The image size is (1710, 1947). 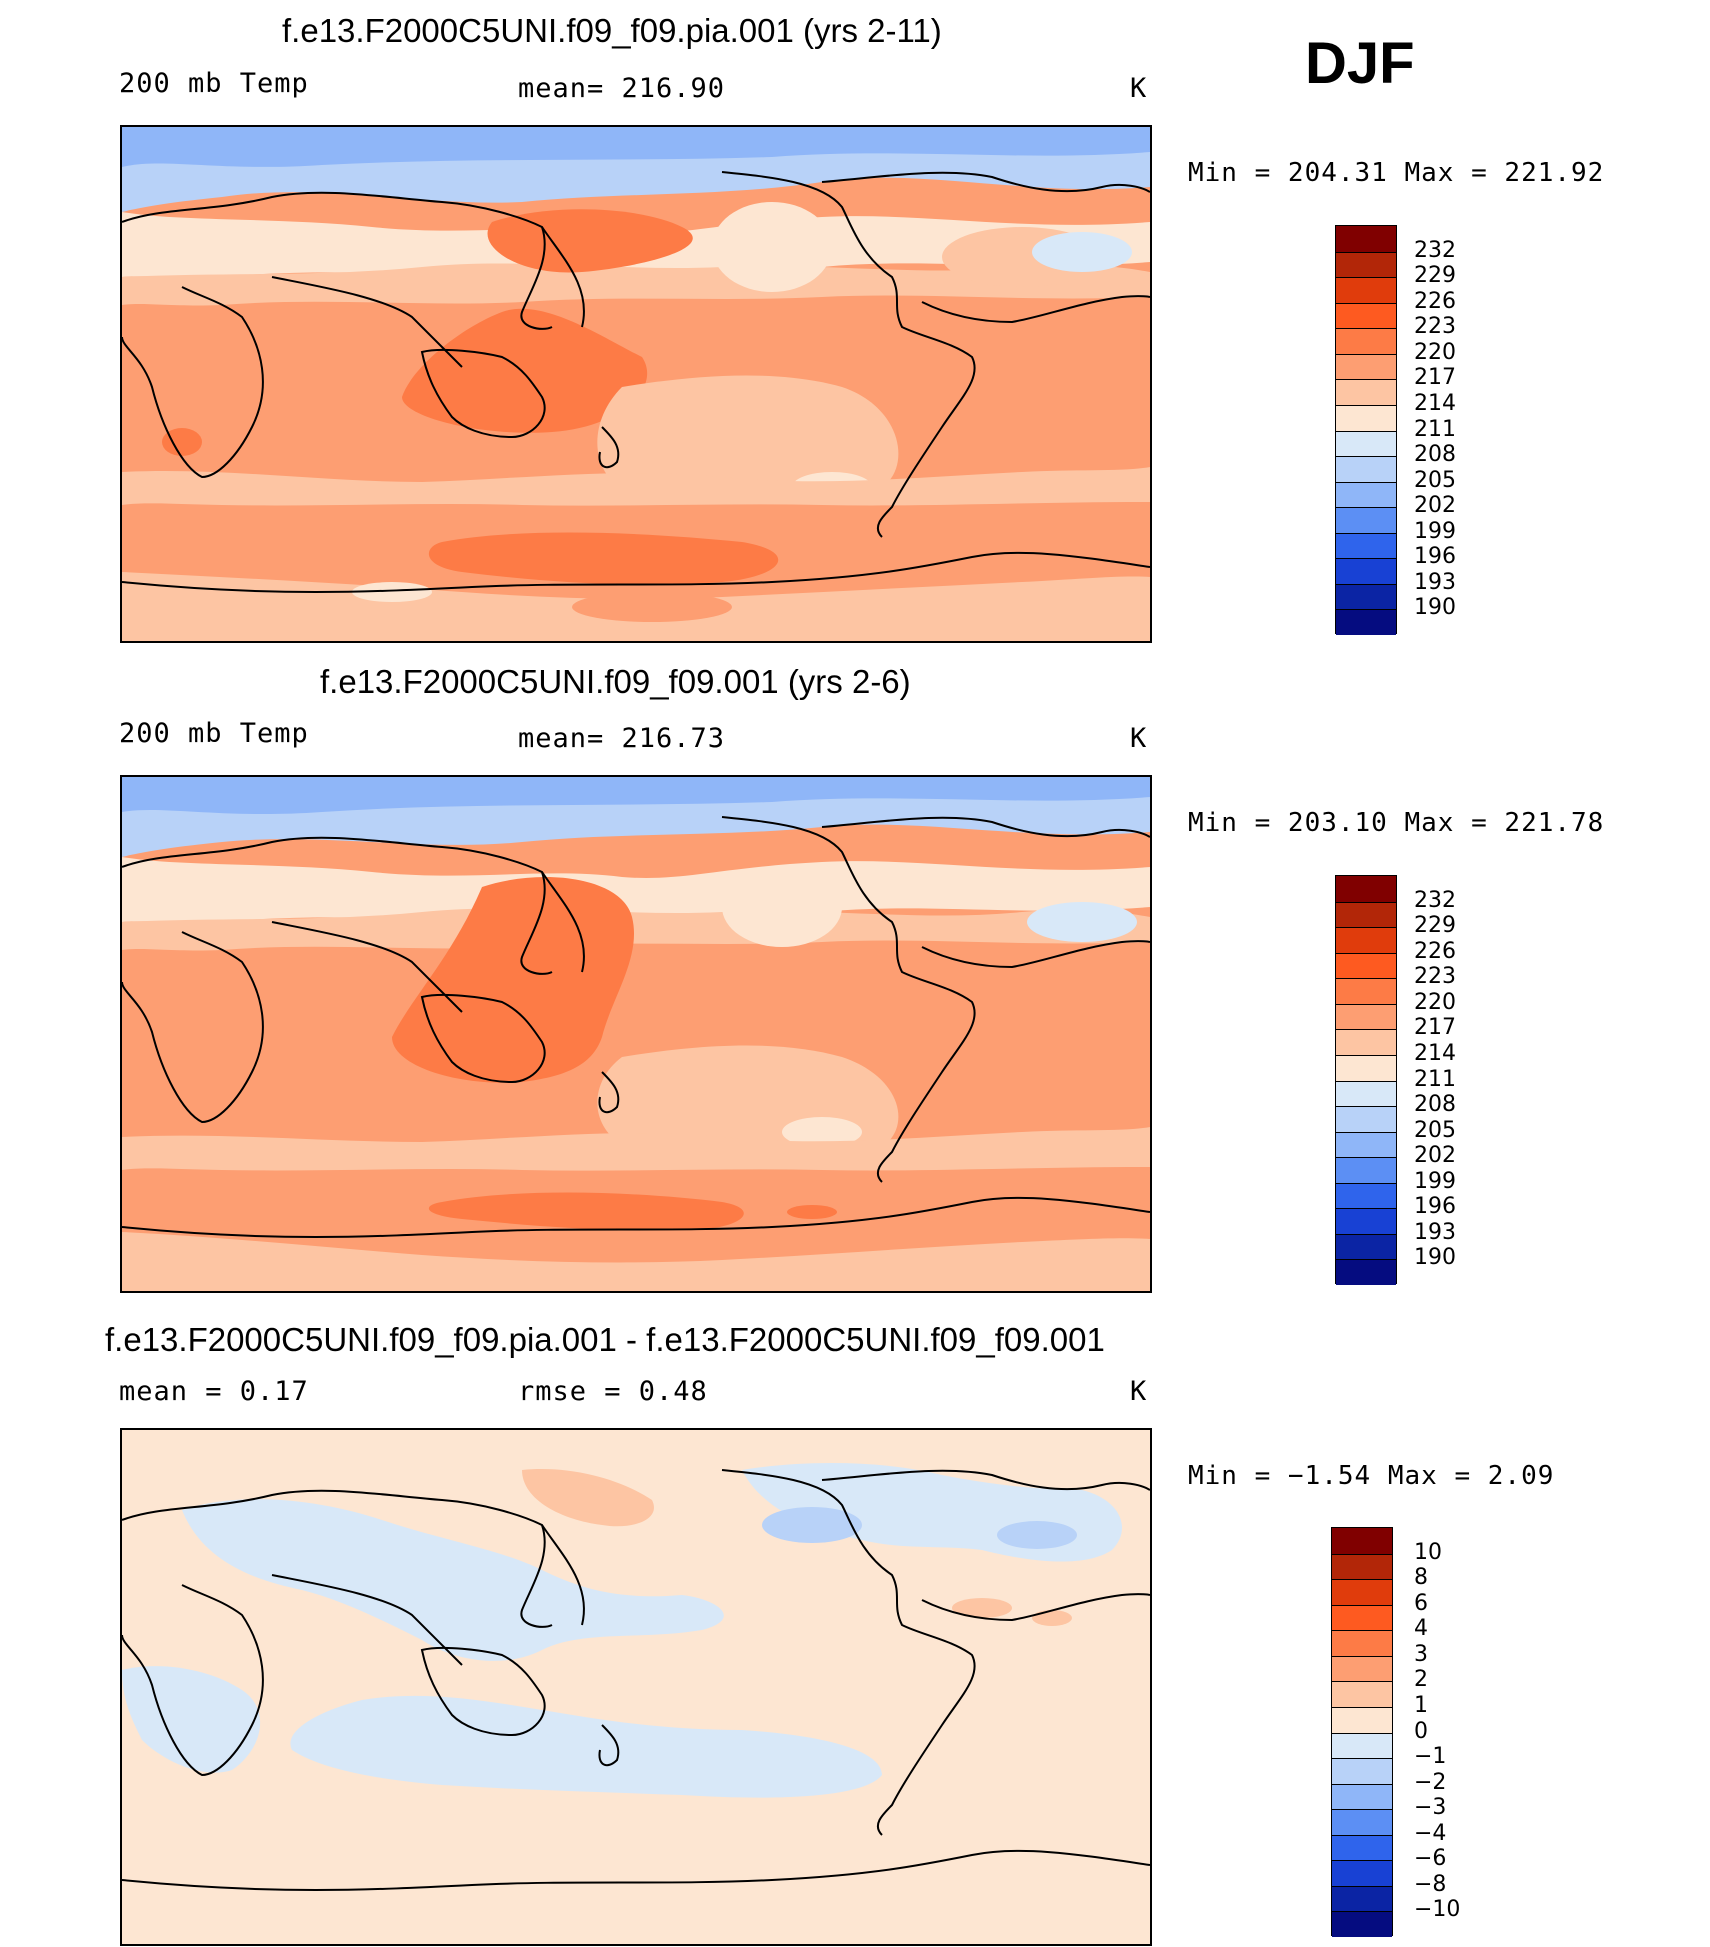 What do you see at coordinates (622, 88) in the screenshot?
I see `panel-1-mean-label: mean= 216.90` at bounding box center [622, 88].